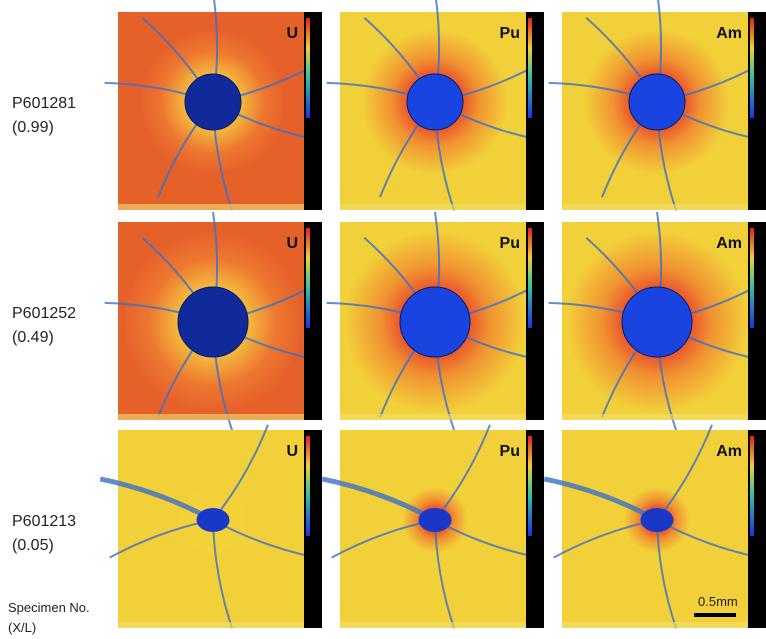 The width and height of the screenshot is (766, 639). I want to click on footer-line2: (X/L), so click(22, 627).